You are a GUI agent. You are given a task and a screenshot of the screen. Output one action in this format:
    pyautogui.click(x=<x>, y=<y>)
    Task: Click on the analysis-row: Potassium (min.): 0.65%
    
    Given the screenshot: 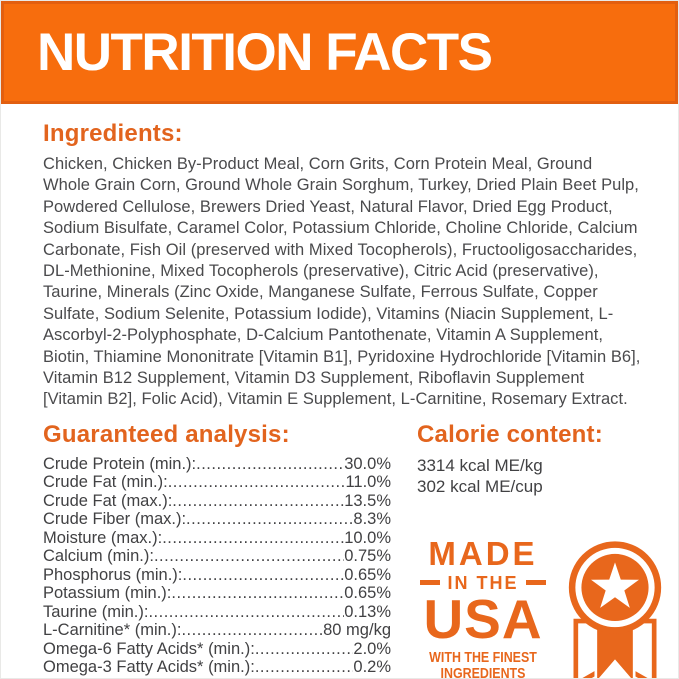 What is the action you would take?
    pyautogui.click(x=217, y=593)
    